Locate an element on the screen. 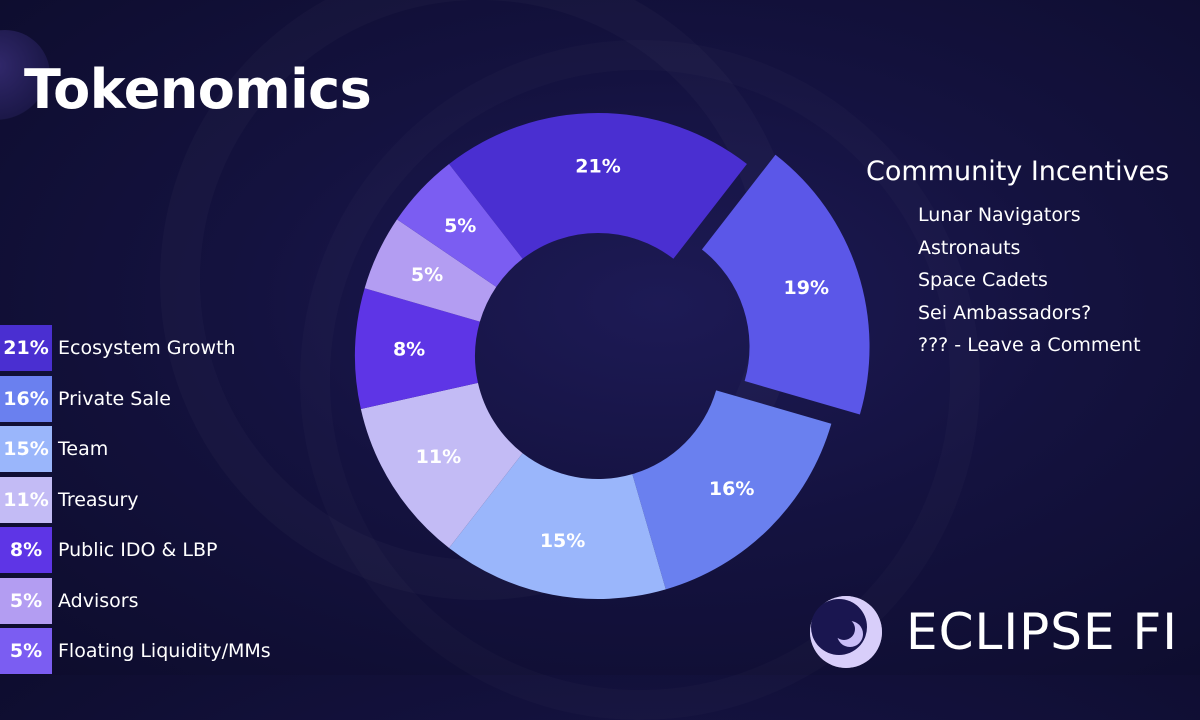 Image resolution: width=1200 pixels, height=720 pixels. legend-item: 11% Treasury is located at coordinates (160, 499).